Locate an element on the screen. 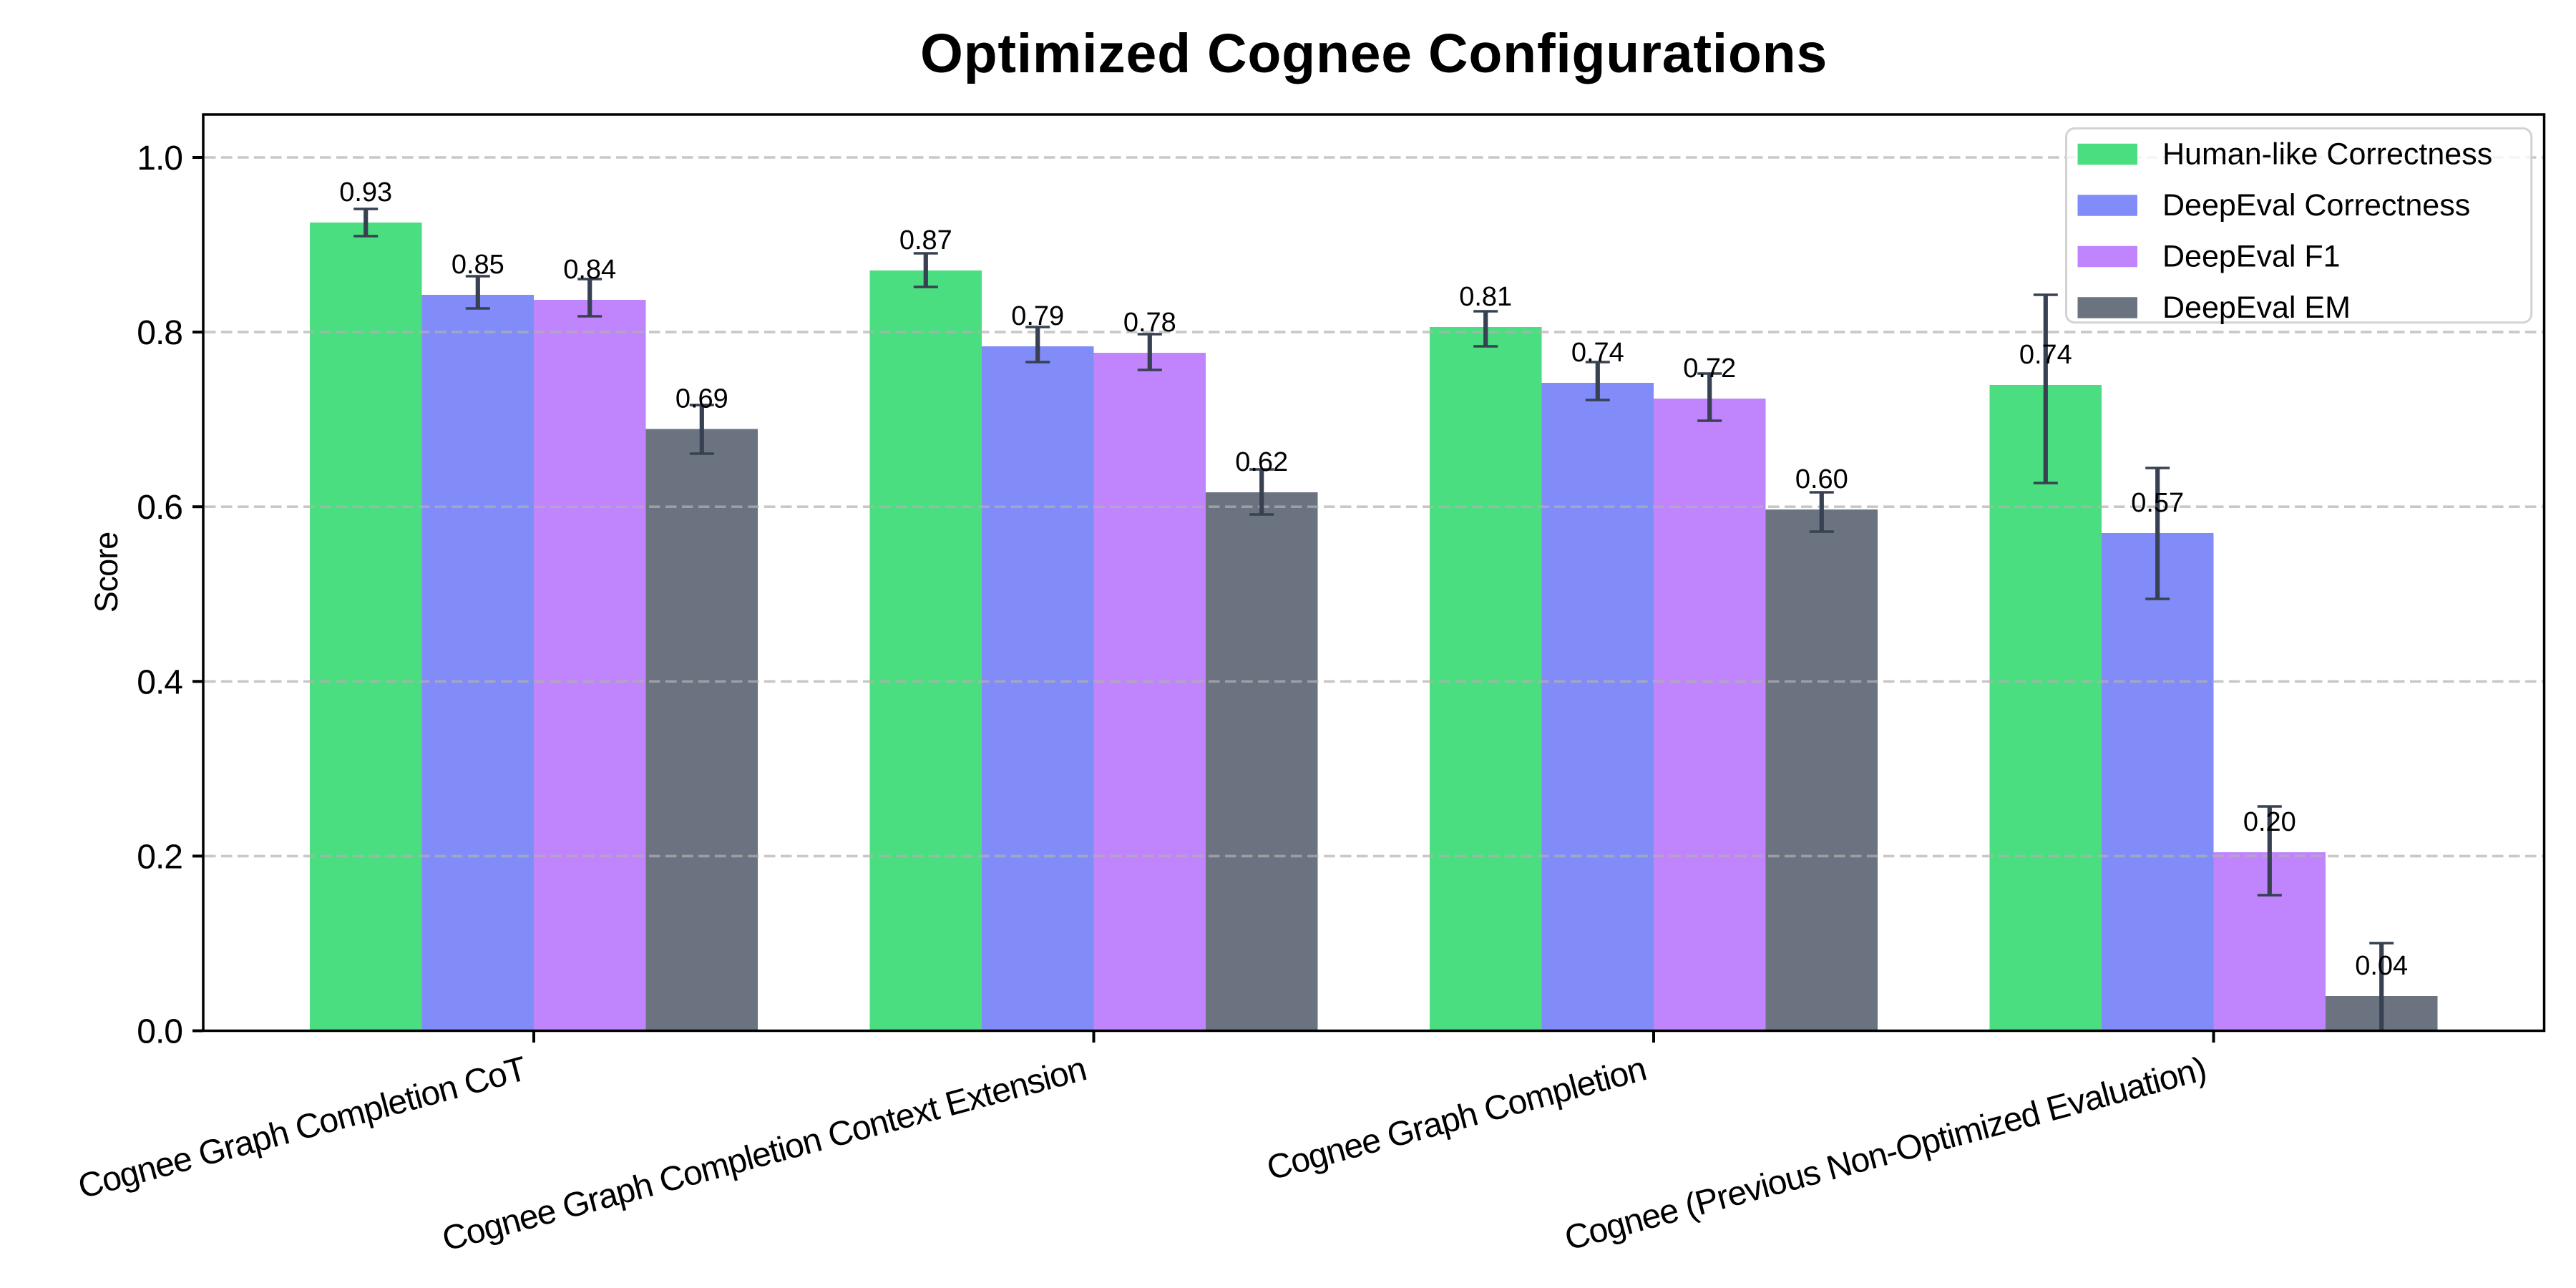 The image size is (2576, 1288). svg-text: 0.79 is located at coordinates (1037, 316).